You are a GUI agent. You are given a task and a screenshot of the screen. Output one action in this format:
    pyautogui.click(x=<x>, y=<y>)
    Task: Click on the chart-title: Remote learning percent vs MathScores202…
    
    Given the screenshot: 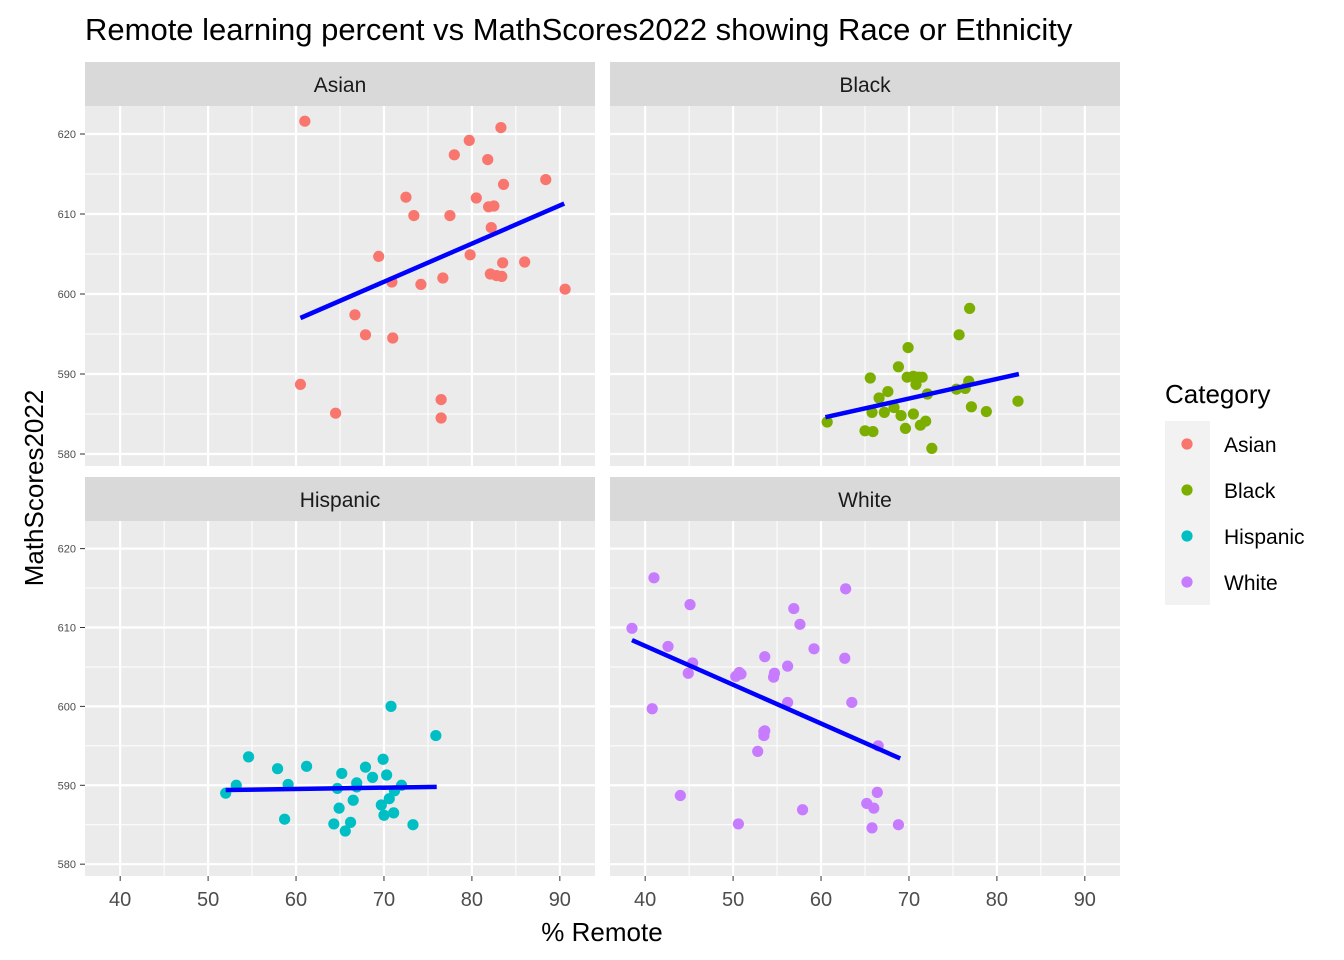 What is the action you would take?
    pyautogui.click(x=579, y=29)
    